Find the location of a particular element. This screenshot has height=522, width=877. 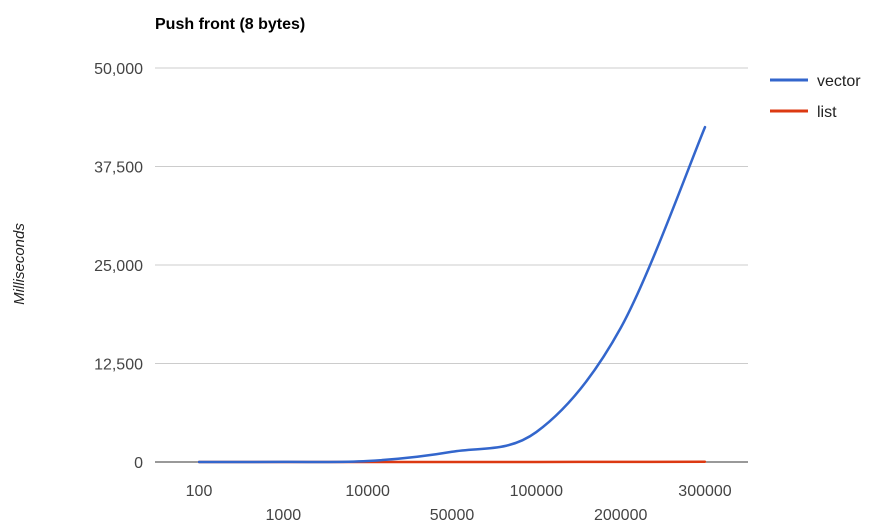

y-tick-label: 37,500 is located at coordinates (118, 168).